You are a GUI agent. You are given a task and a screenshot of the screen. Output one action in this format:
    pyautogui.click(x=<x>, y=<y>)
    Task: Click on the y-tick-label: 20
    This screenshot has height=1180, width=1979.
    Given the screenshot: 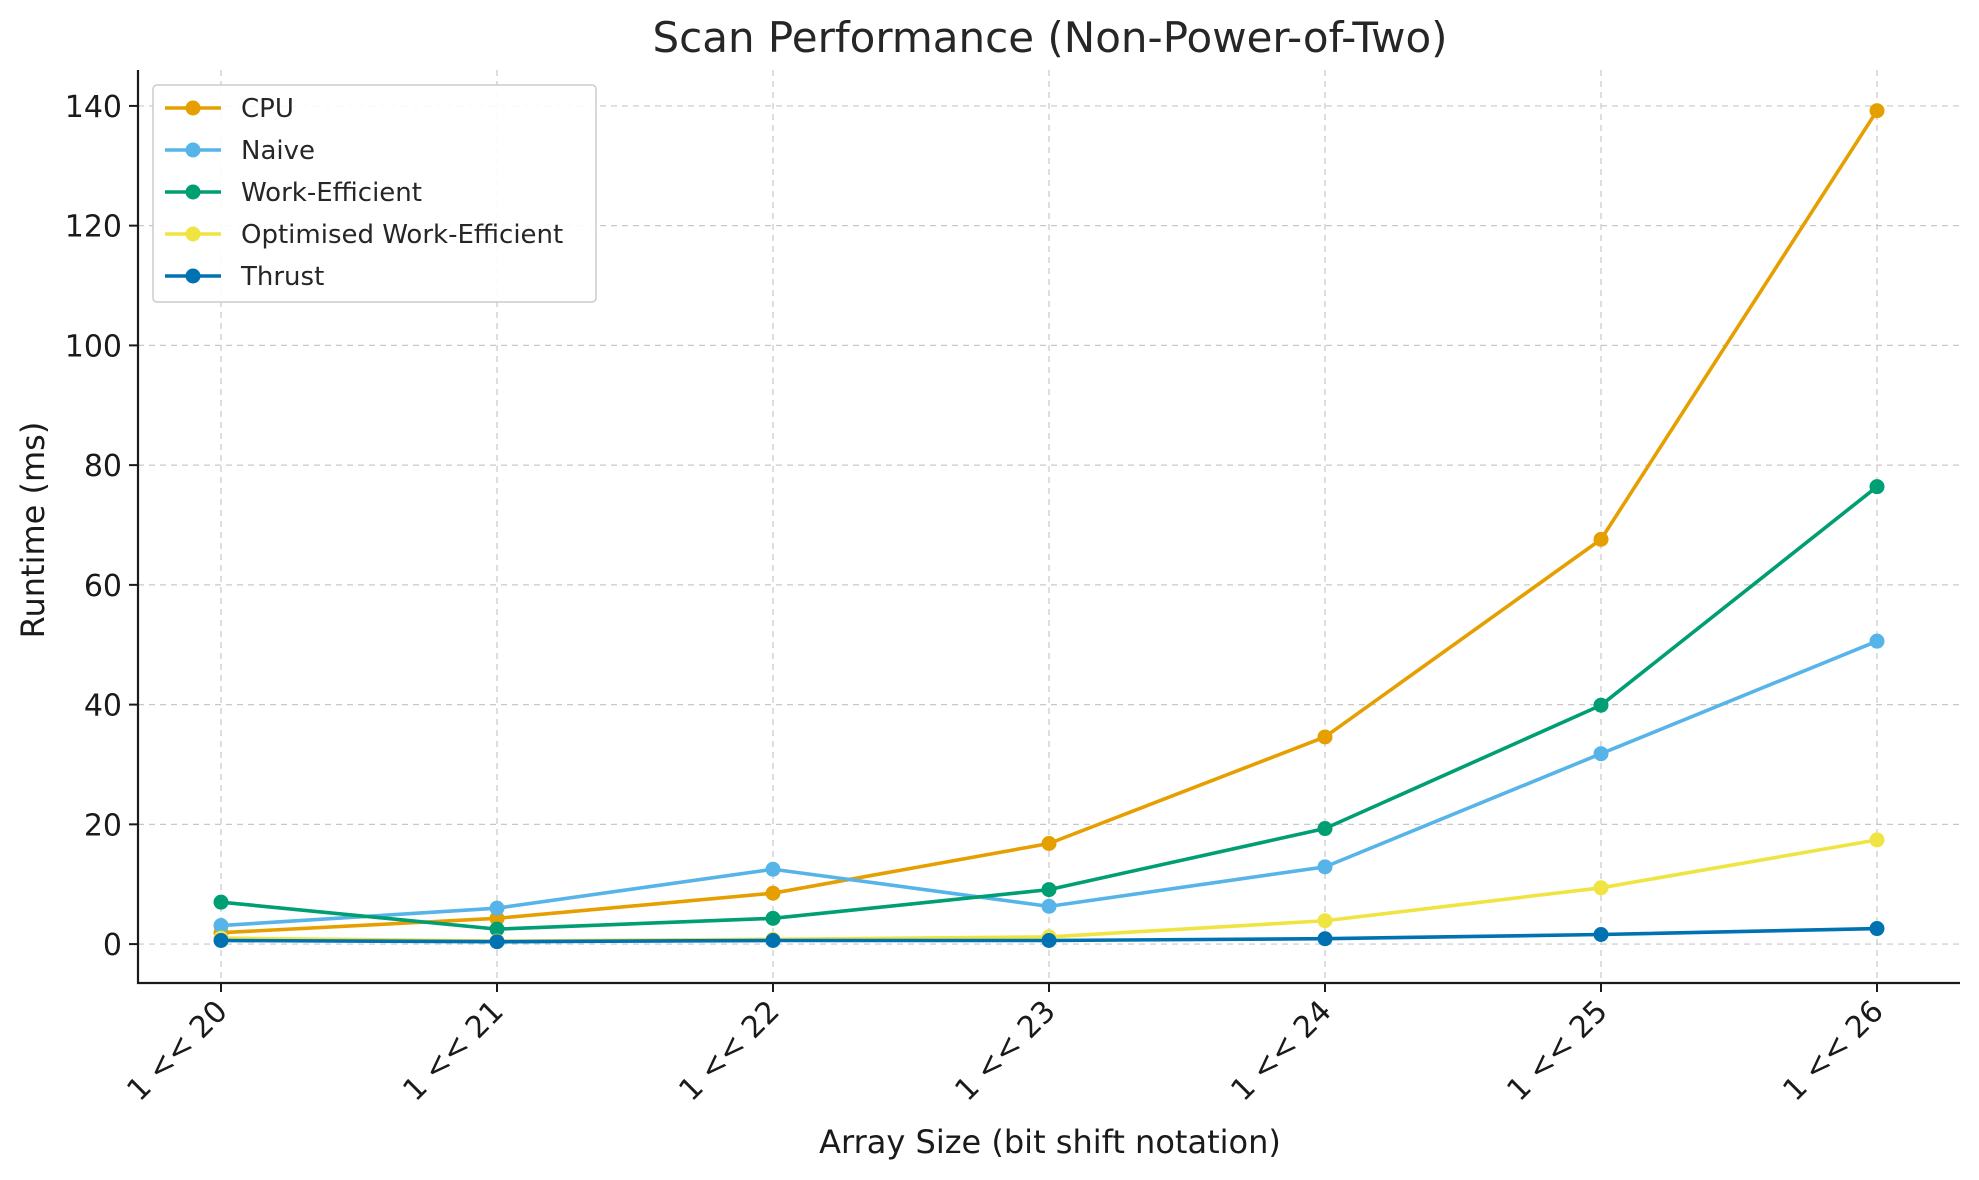 What is the action you would take?
    pyautogui.click(x=103, y=825)
    